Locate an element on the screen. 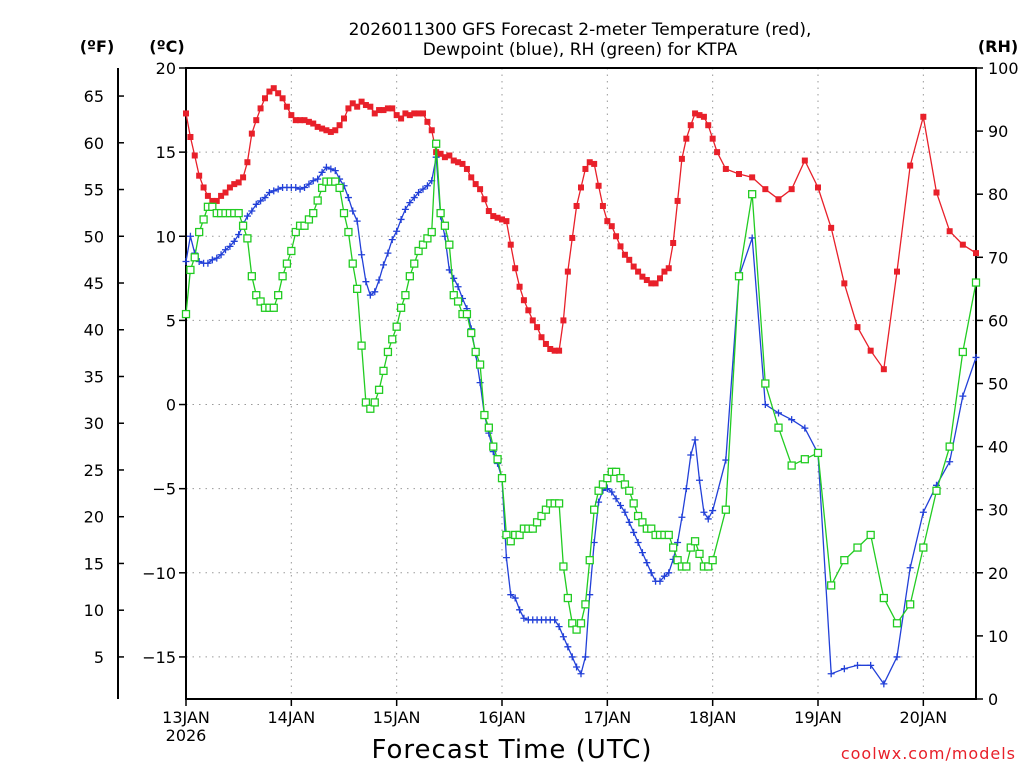  x-tick-label: 18JAN is located at coordinates (713, 717).